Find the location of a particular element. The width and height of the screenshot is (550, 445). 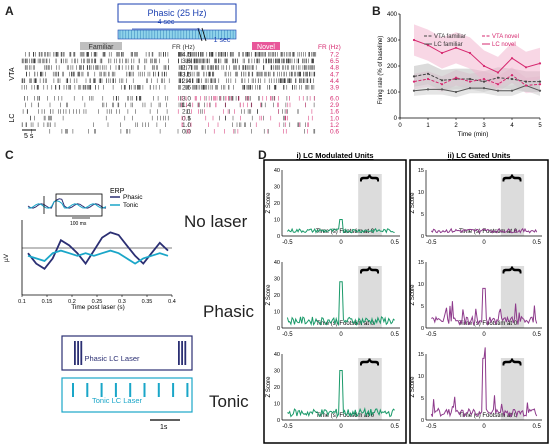

d-ytick: 15 is located at coordinates (421, 171).